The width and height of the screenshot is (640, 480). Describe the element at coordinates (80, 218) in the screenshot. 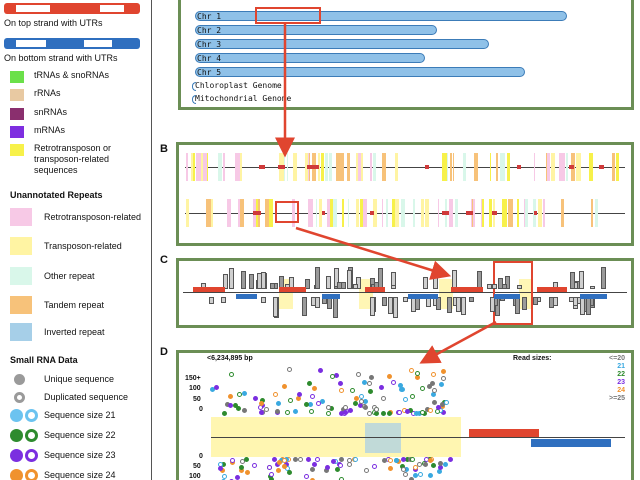

I see `legend-item-retro-related: Retrotransposon-related` at that location.